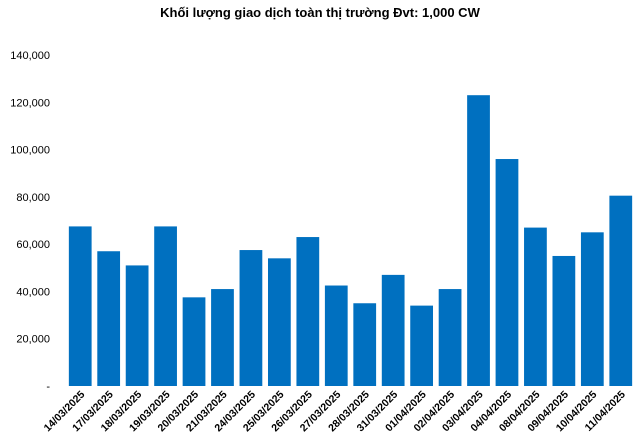  I want to click on y-tick-label: 120,000, so click(30, 103).